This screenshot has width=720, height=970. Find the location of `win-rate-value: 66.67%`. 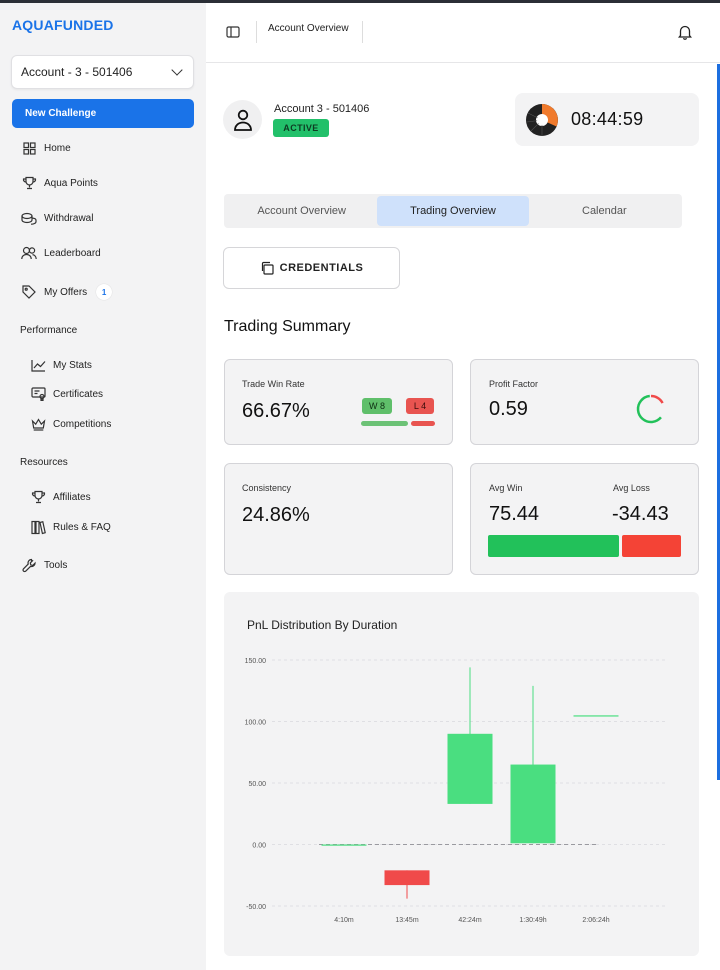

win-rate-value: 66.67% is located at coordinates (276, 411).